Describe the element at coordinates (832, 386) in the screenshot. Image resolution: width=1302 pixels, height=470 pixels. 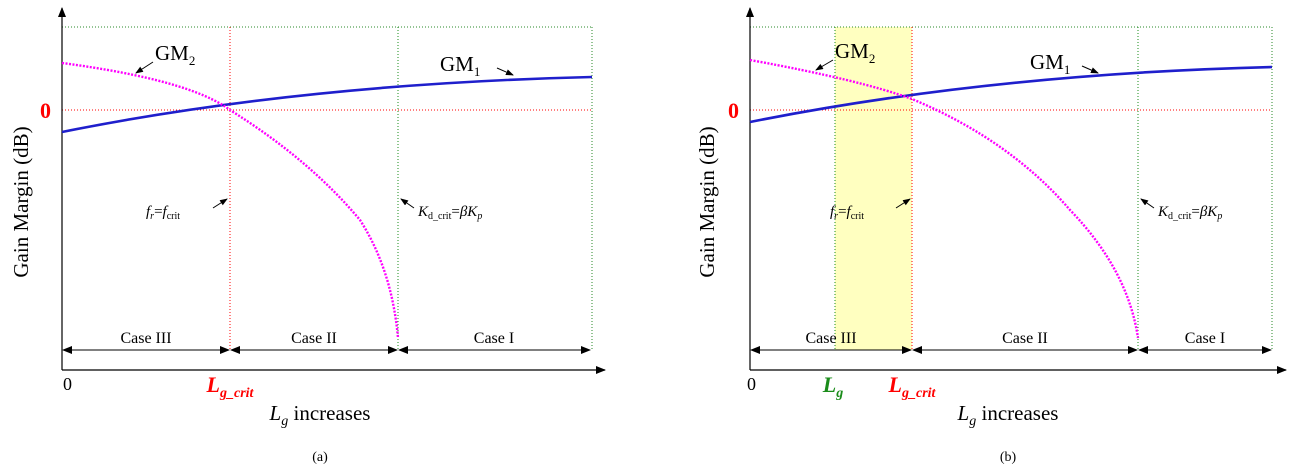
I see `lg-label: Lg` at that location.